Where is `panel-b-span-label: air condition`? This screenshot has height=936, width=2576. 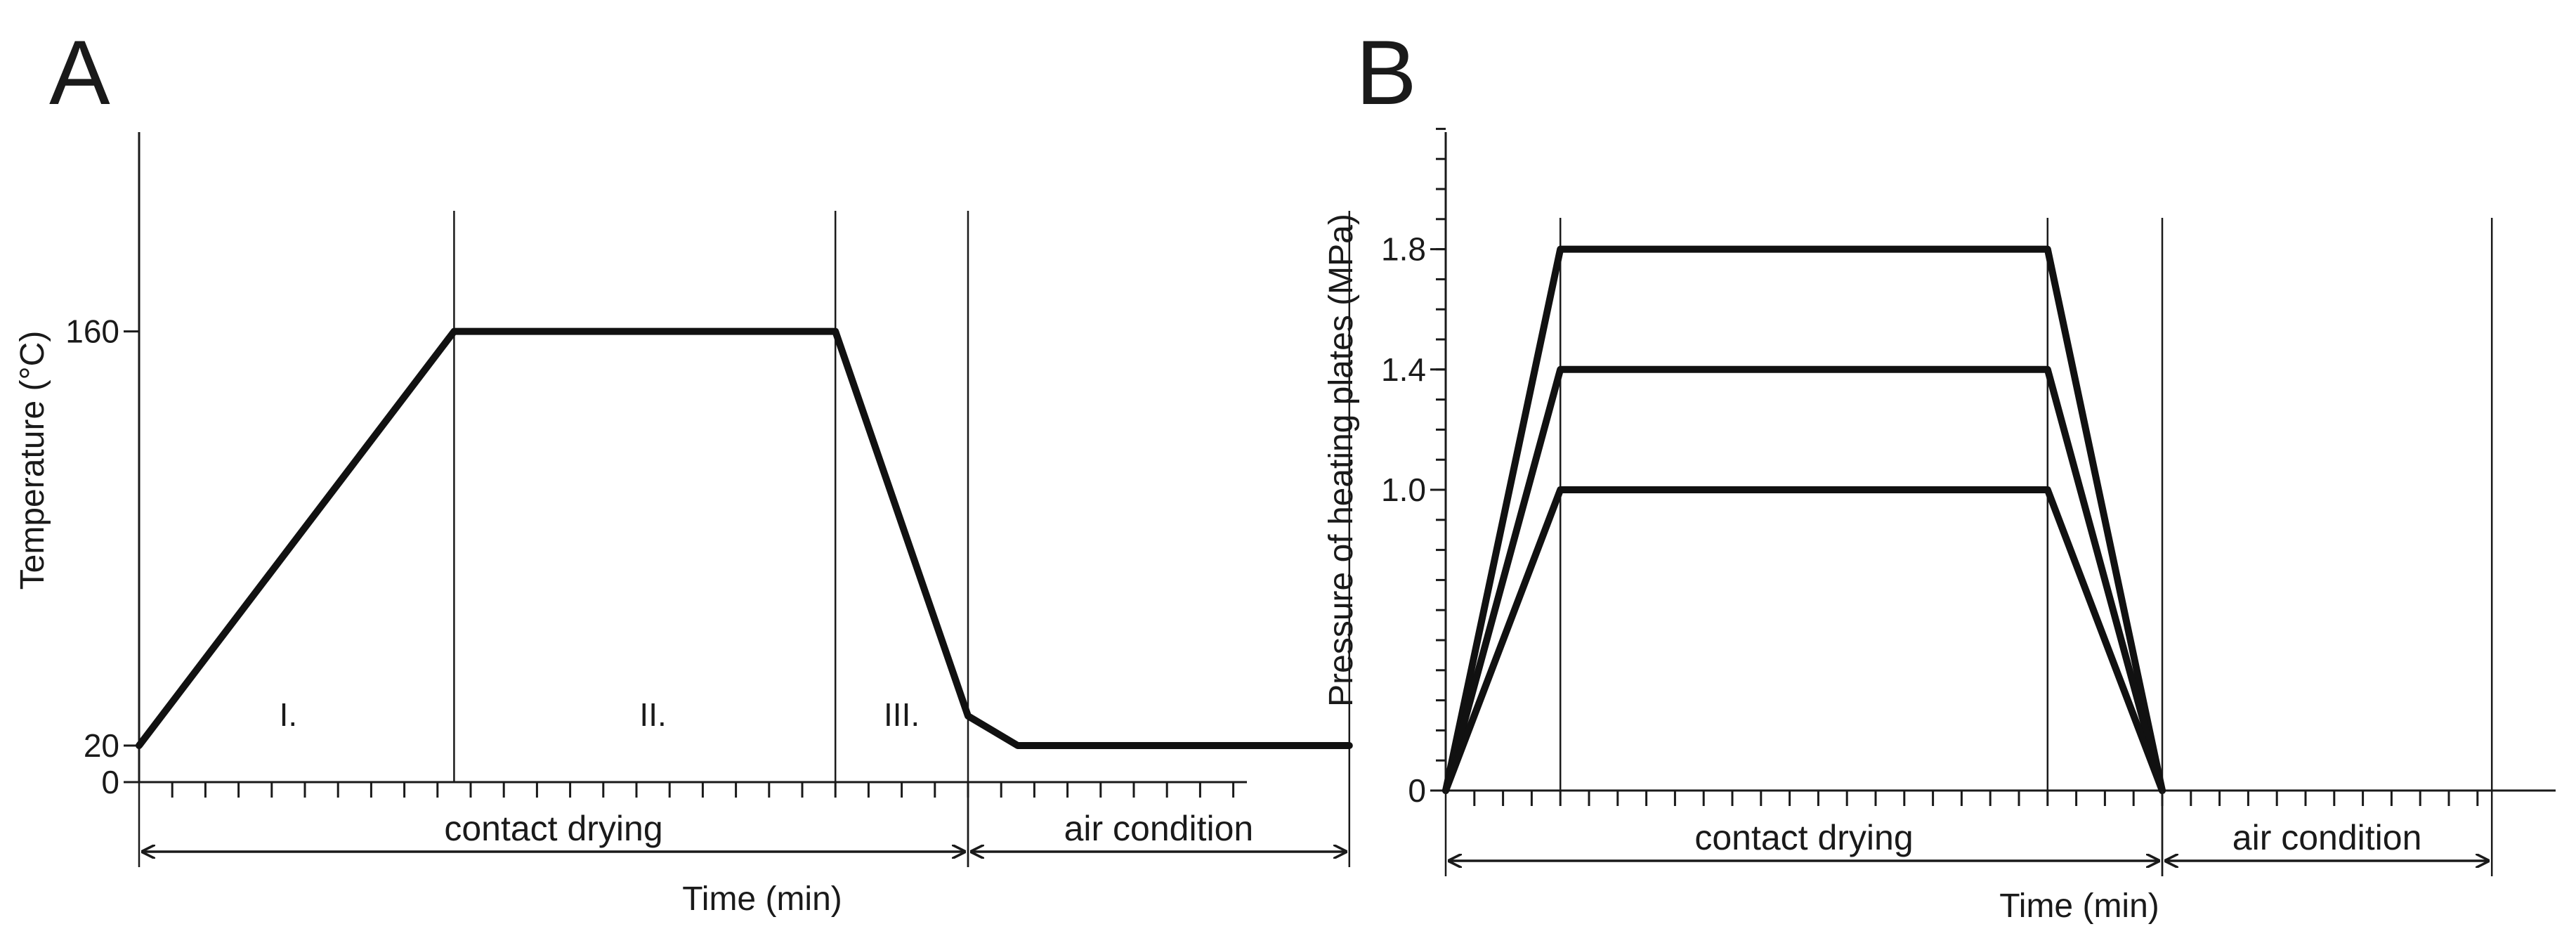
panel-b-span-label: air condition is located at coordinates (2327, 838).